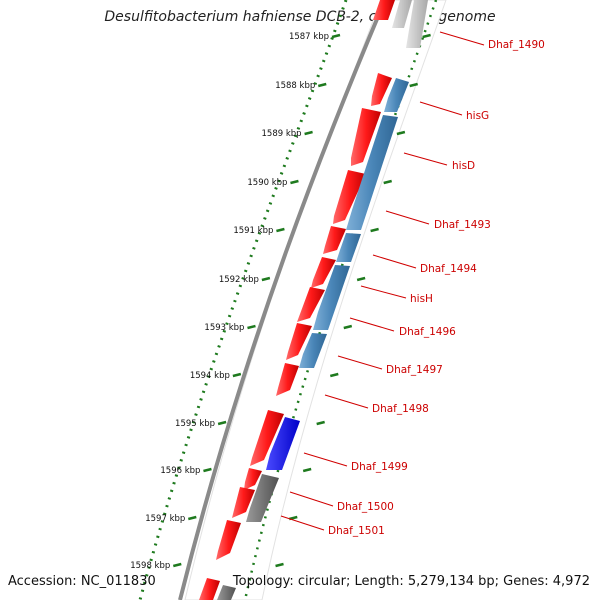  I want to click on accession-label: Accession: NC_011830, so click(82, 581).